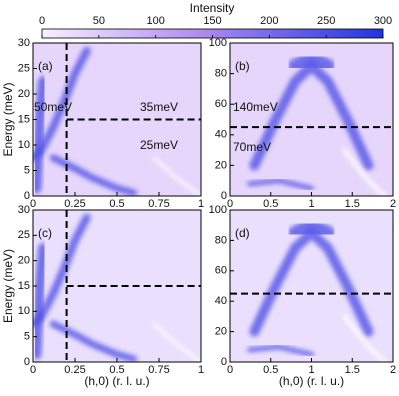  Describe the element at coordinates (326, 21) in the screenshot. I see `colorbar-tick-label: 250` at that location.